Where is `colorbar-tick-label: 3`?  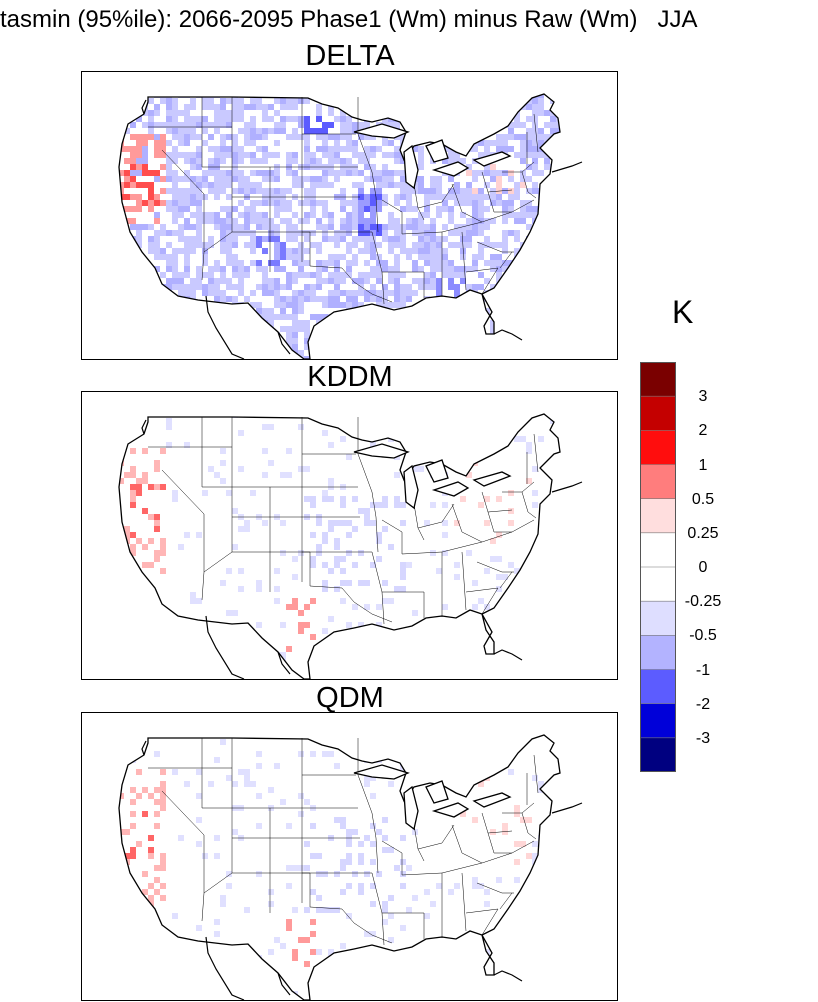
colorbar-tick-label: 3 is located at coordinates (703, 397).